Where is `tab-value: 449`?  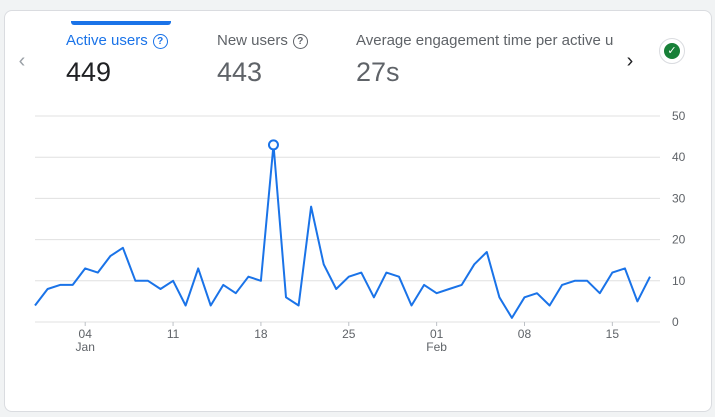
tab-value: 449 is located at coordinates (89, 72).